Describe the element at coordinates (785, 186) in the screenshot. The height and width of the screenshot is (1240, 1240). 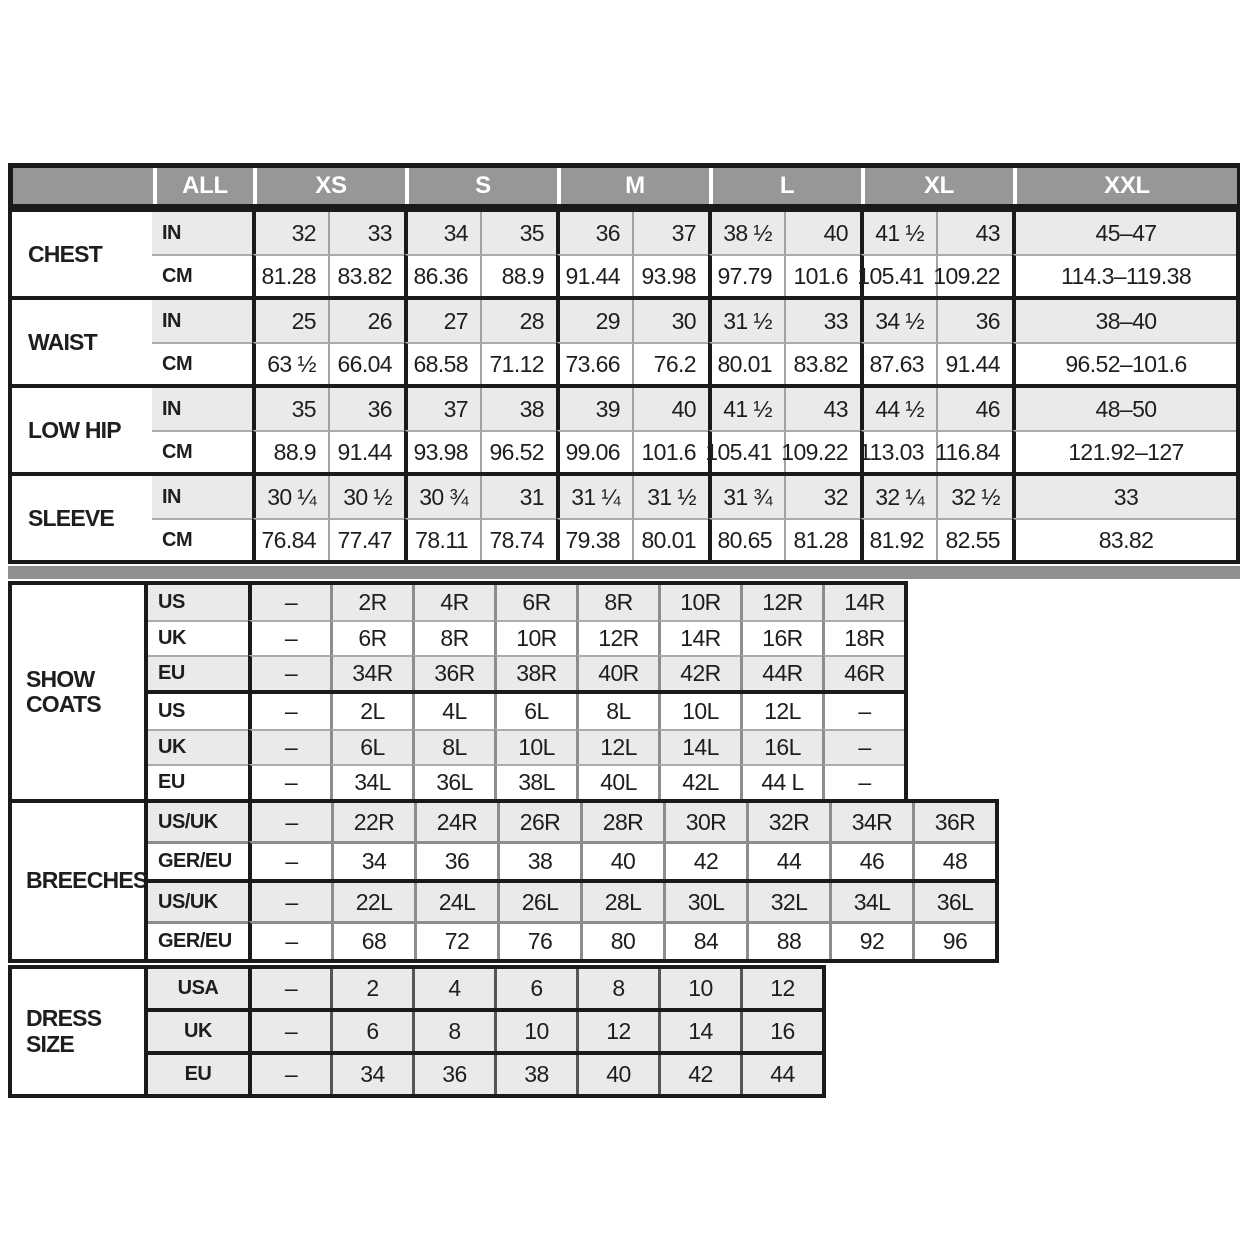
I see `header-cell-l: L` at that location.